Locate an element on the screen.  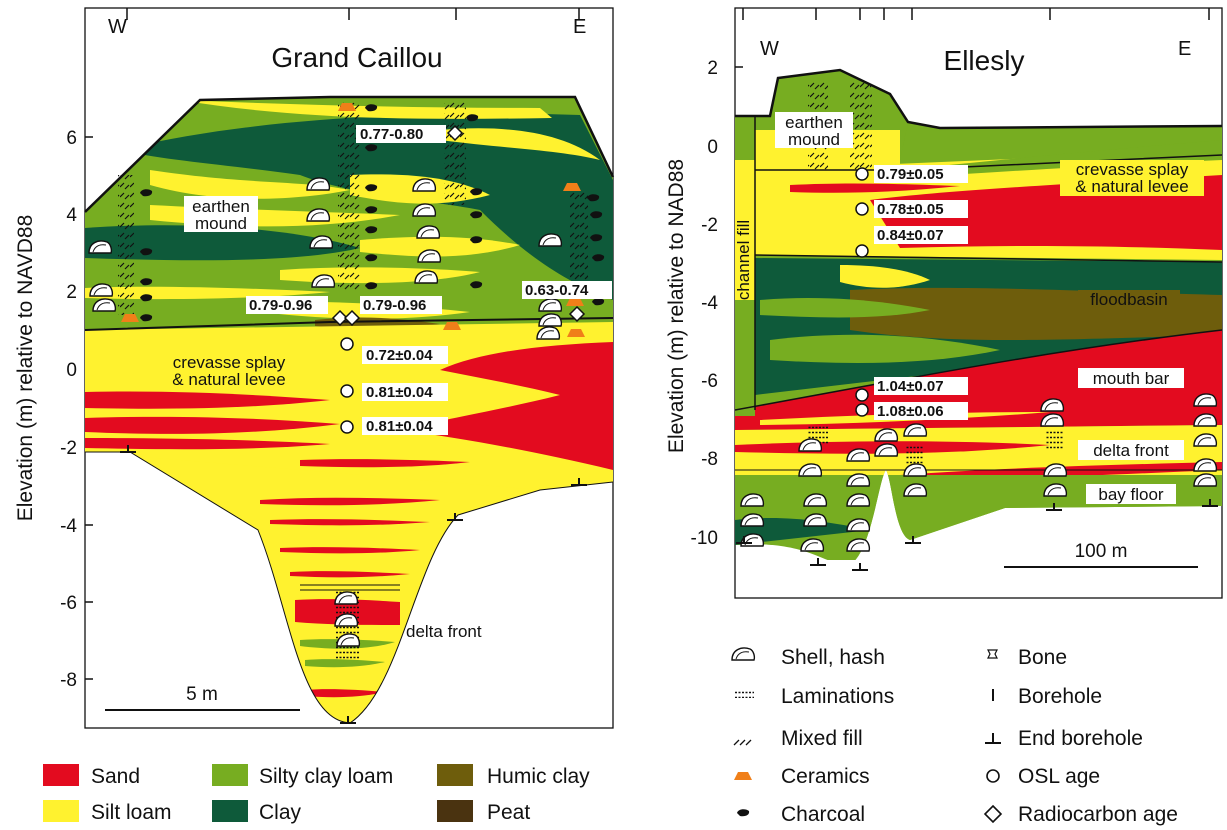
radiocarbon-age: 0.77-0.80 is located at coordinates (391, 134).